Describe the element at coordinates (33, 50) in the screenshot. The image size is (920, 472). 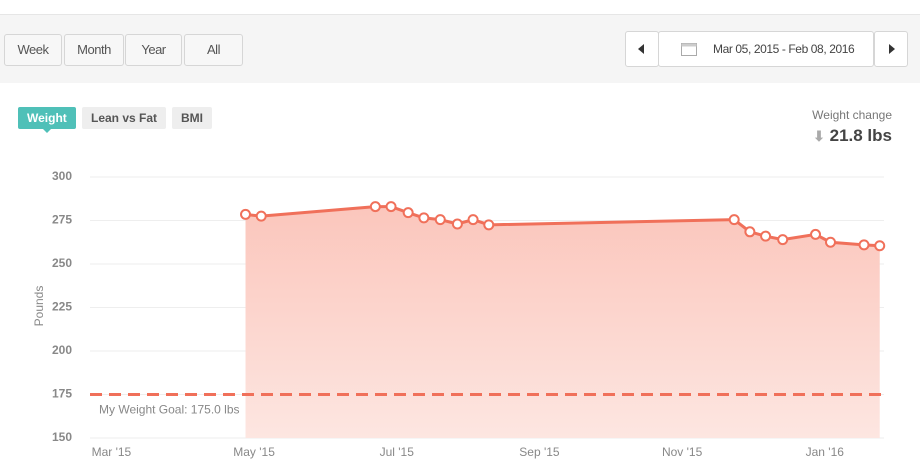
I see `range-button: Week` at that location.